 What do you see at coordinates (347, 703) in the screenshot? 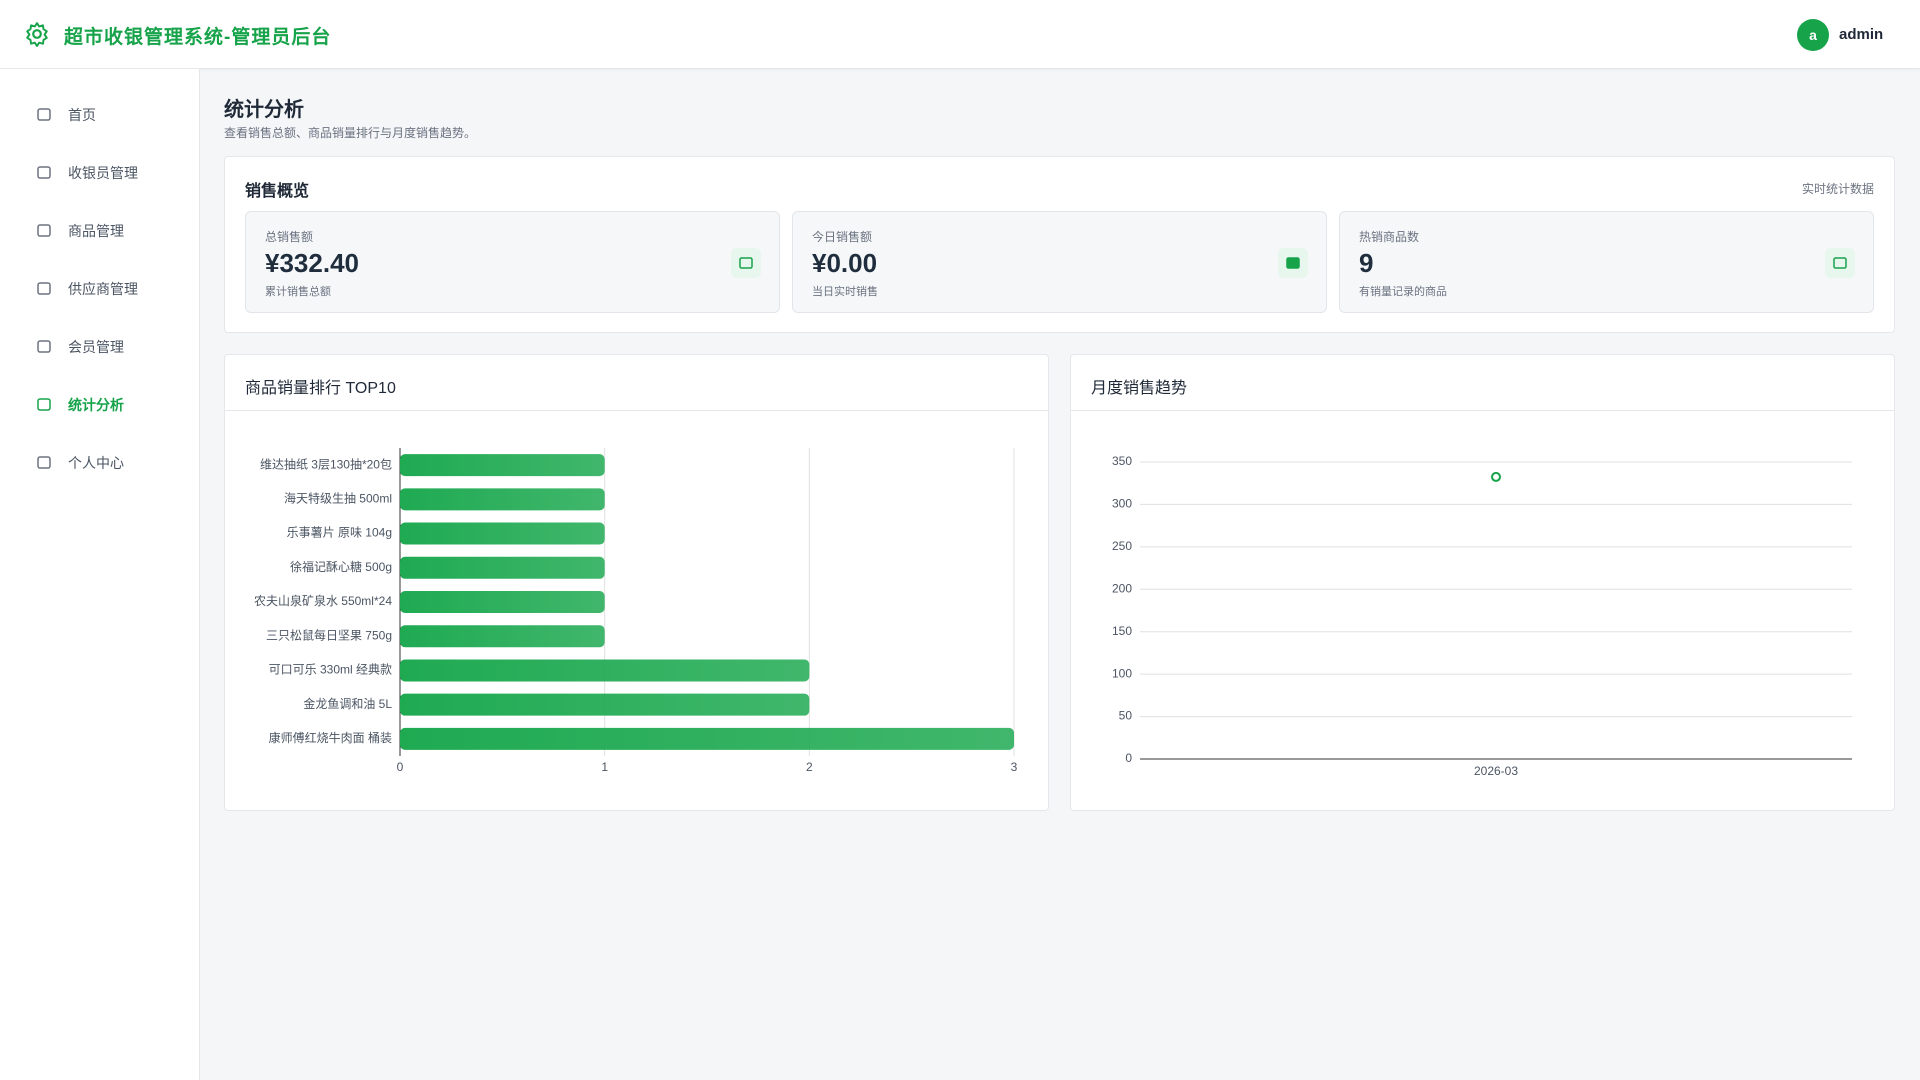
I see `y-tick-label: 金龙鱼调和油 5L` at bounding box center [347, 703].